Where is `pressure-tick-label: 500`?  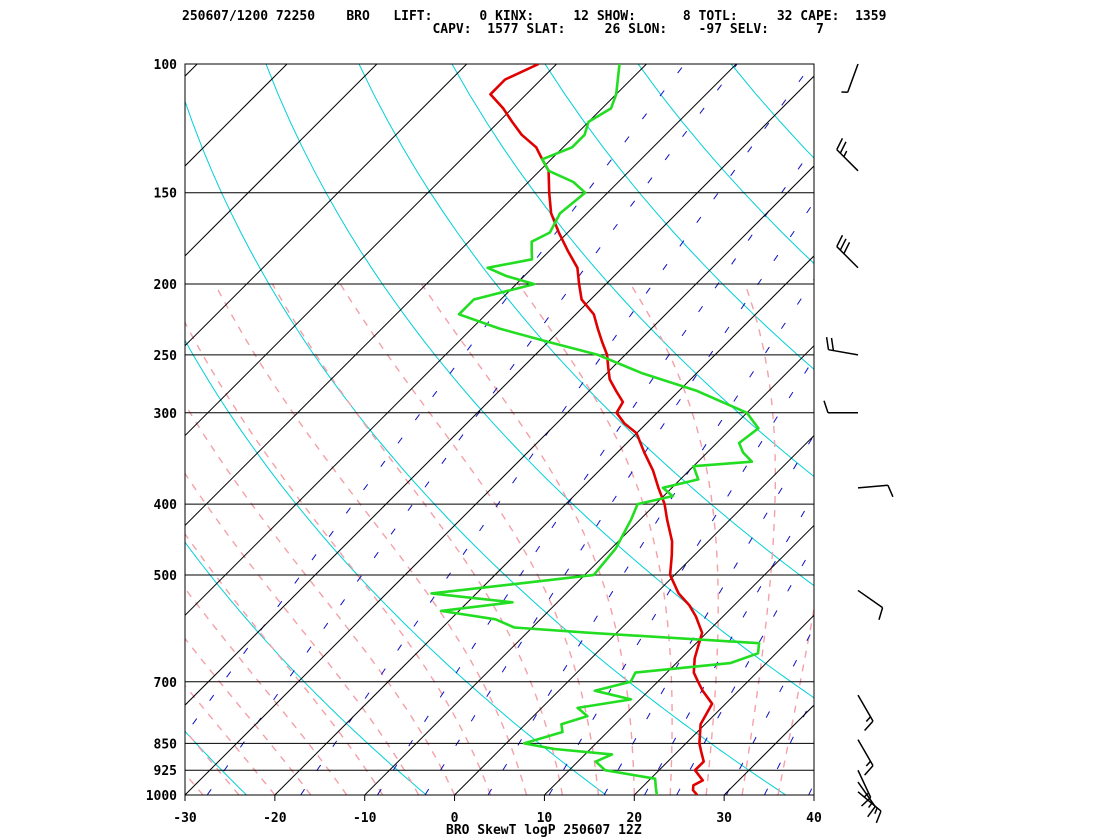
pressure-tick-label: 500 is located at coordinates (166, 576).